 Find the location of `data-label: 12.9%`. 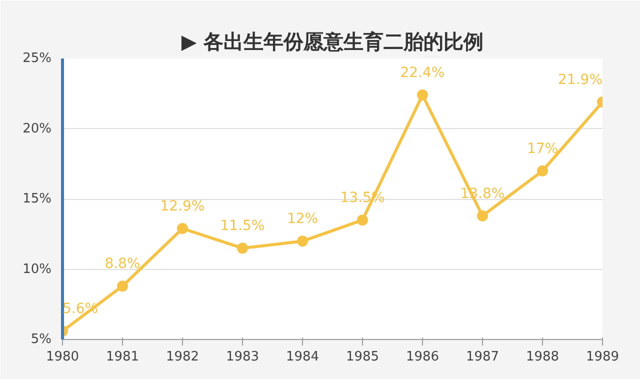

data-label: 12.9% is located at coordinates (182, 206).